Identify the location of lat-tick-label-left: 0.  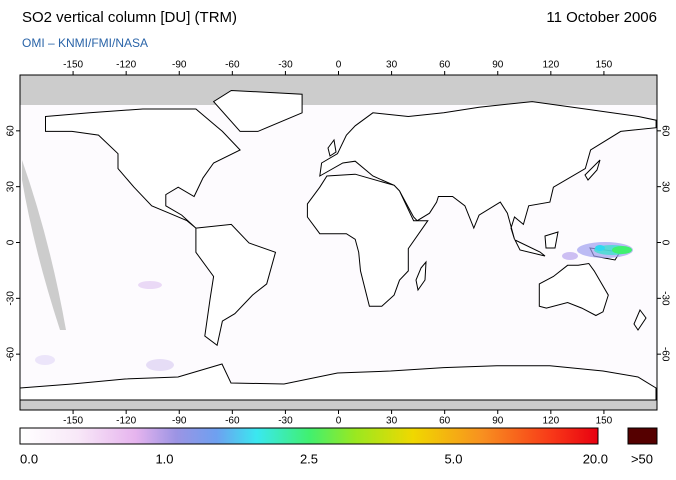
(11, 242).